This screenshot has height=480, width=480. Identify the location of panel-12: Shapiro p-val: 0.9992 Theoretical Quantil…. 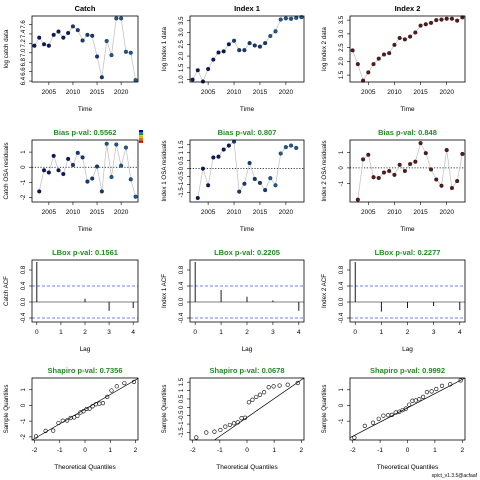
(393, 418).